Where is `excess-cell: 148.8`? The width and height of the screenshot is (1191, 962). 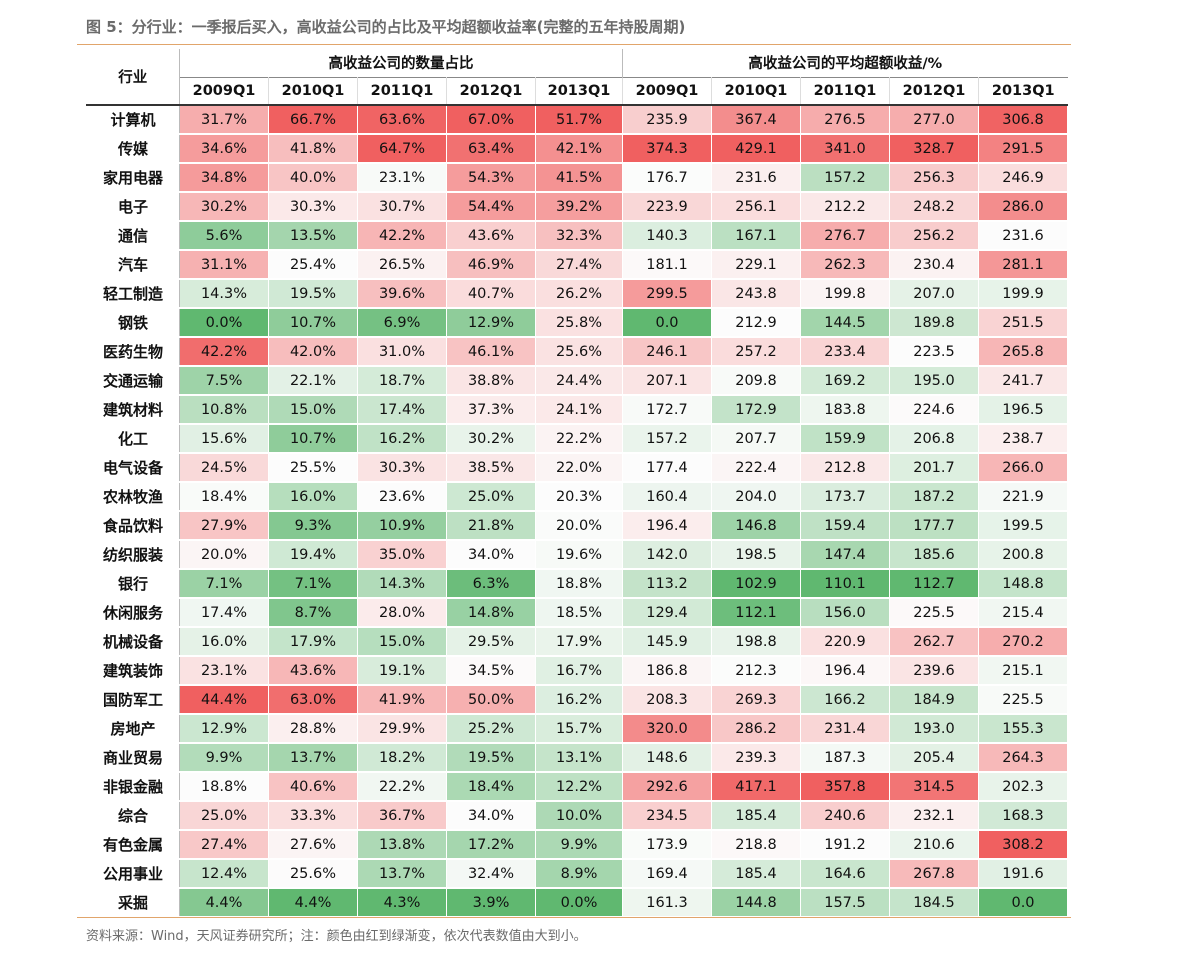 excess-cell: 148.8 is located at coordinates (1023, 583).